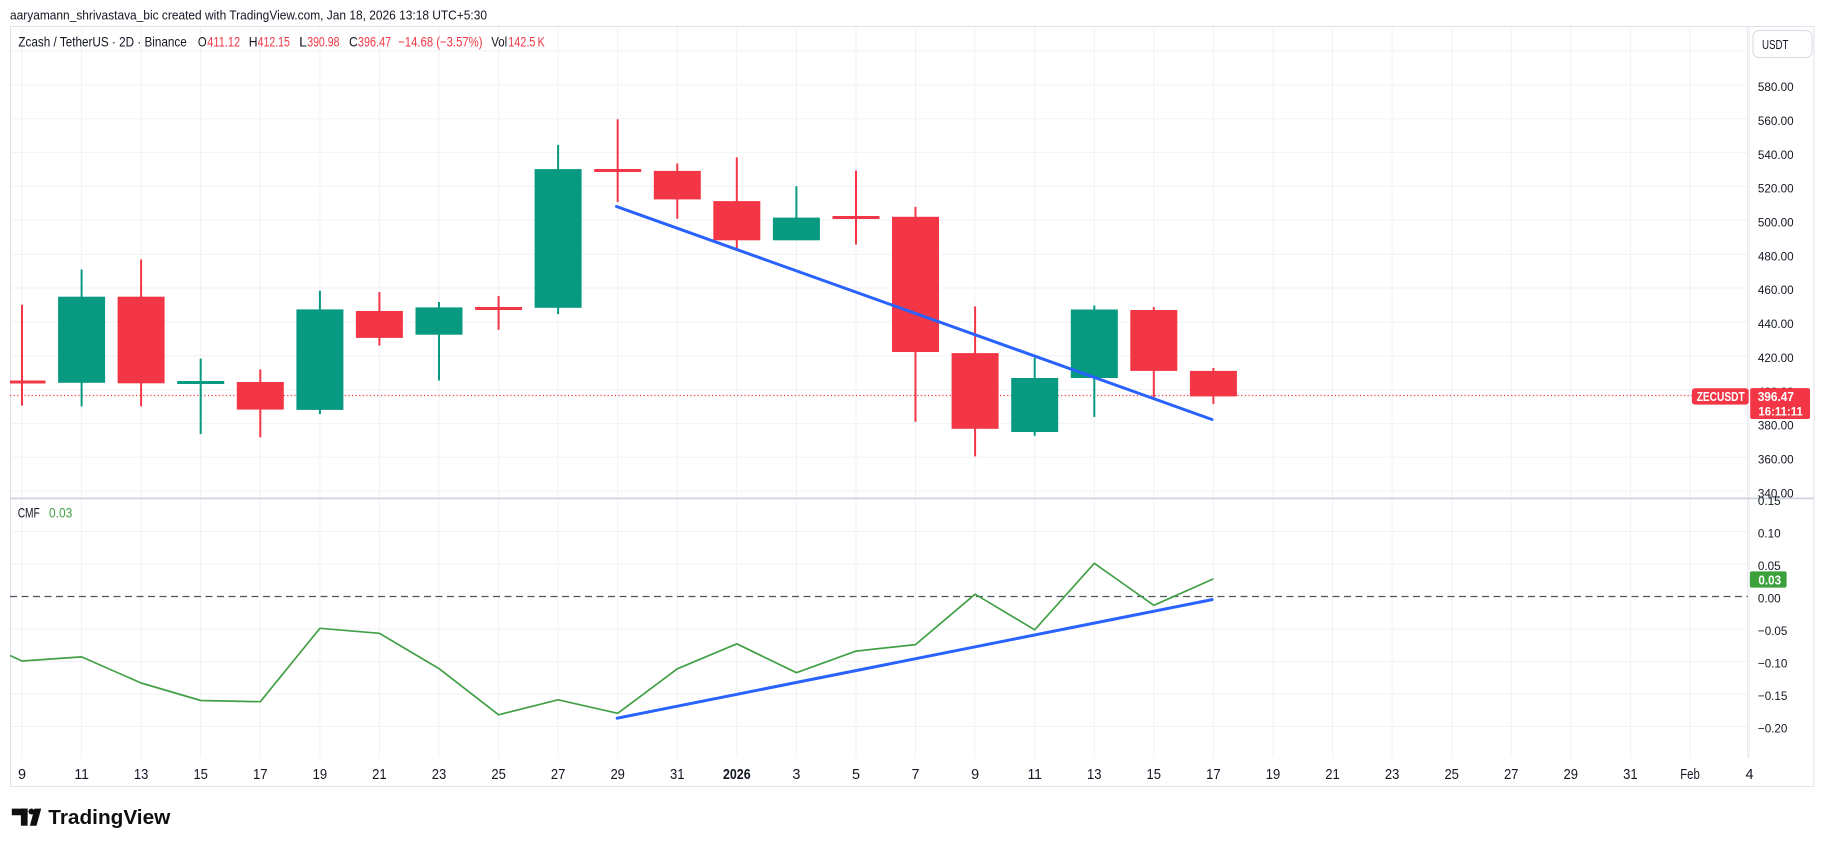 This screenshot has width=1825, height=847. I want to click on svg-text: 412.15, so click(274, 41).